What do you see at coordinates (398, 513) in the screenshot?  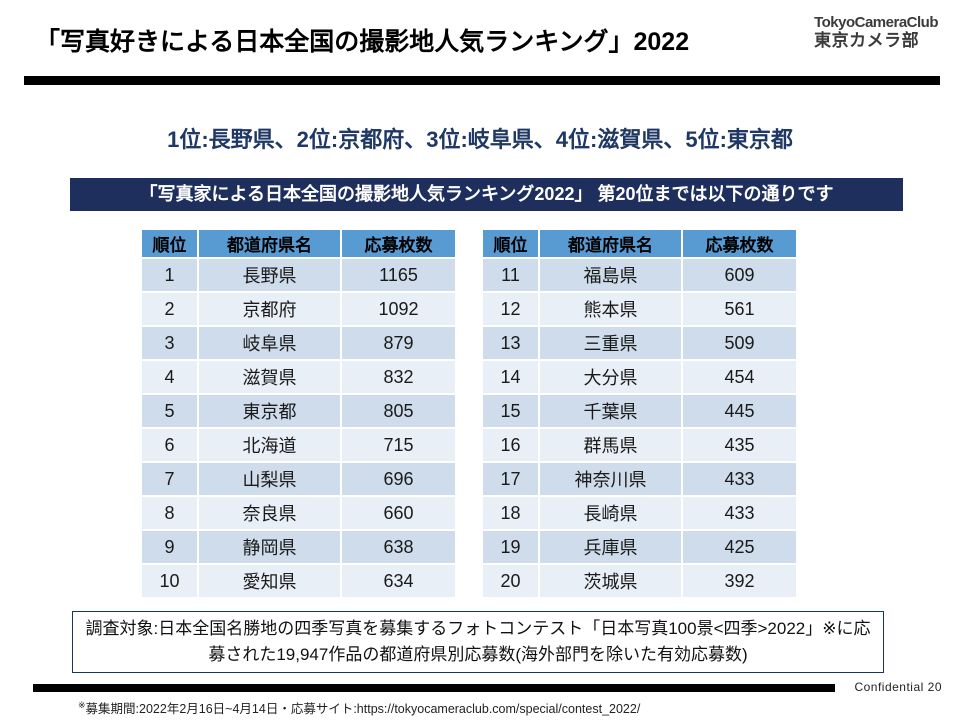 I see `table-cell: 660` at bounding box center [398, 513].